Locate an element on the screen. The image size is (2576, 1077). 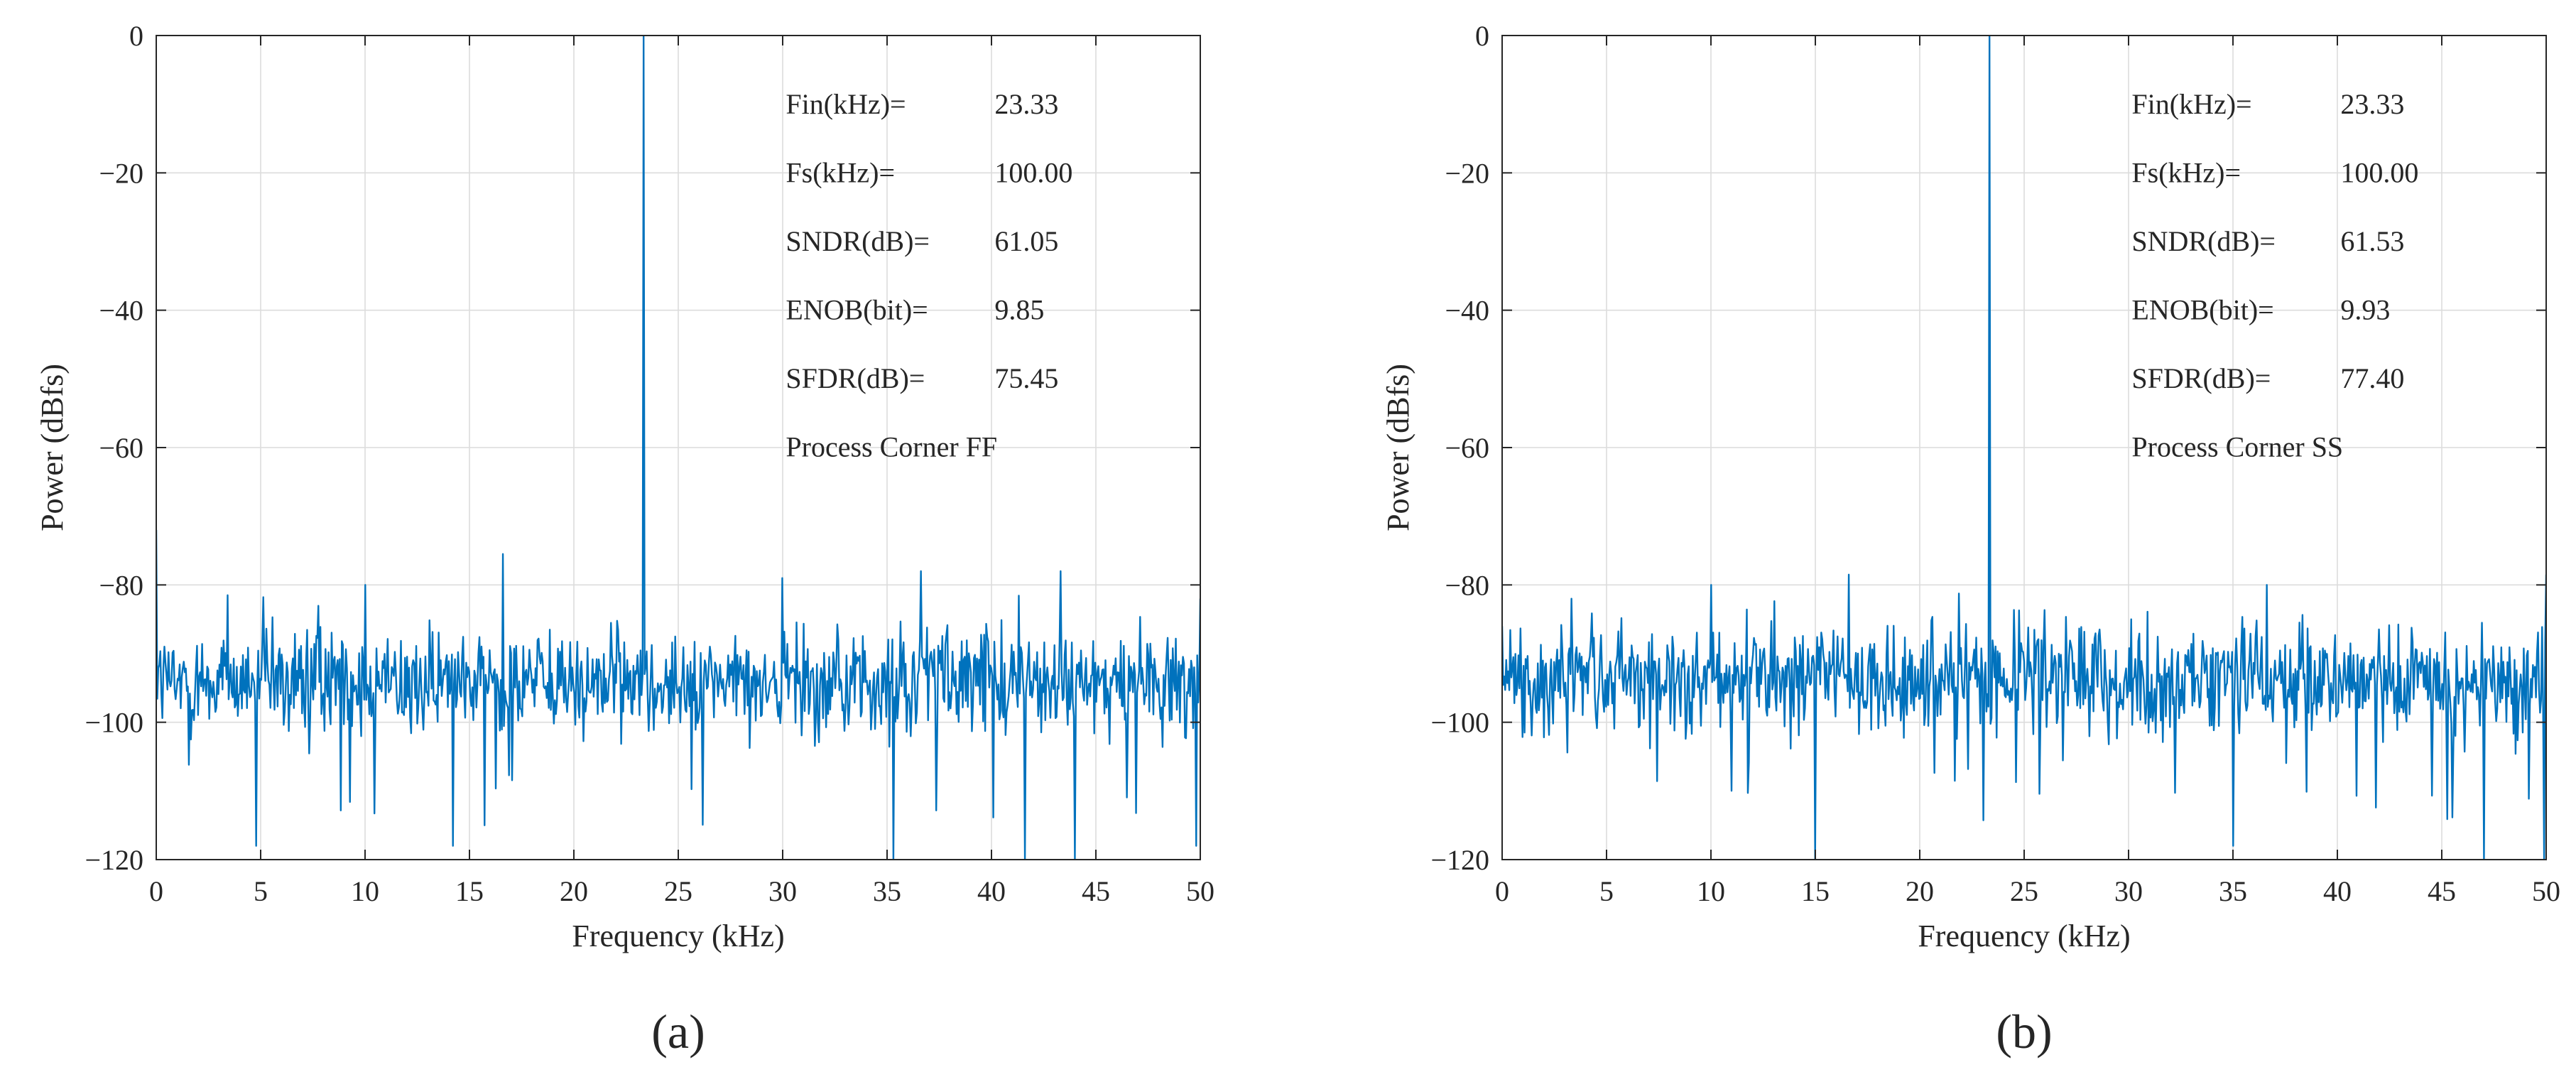
annotation-label-a-0: Fin(kHz)= is located at coordinates (846, 104).